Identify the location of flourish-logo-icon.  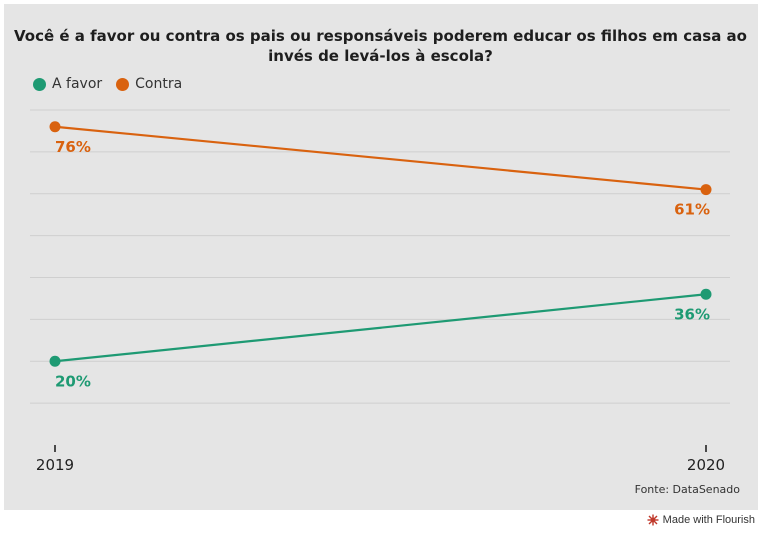
(653, 520).